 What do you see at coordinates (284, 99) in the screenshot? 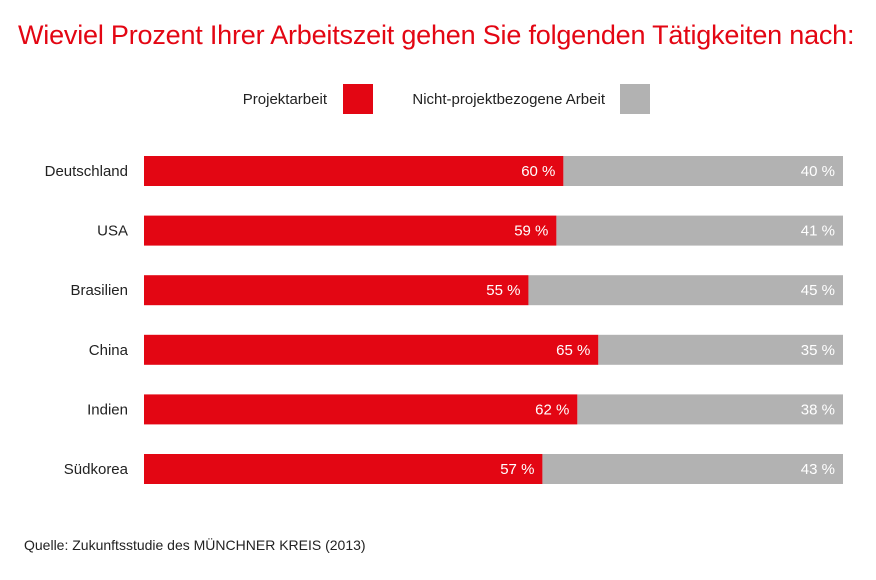
I see `legend-label-projektarbeit: Projektarbeit` at bounding box center [284, 99].